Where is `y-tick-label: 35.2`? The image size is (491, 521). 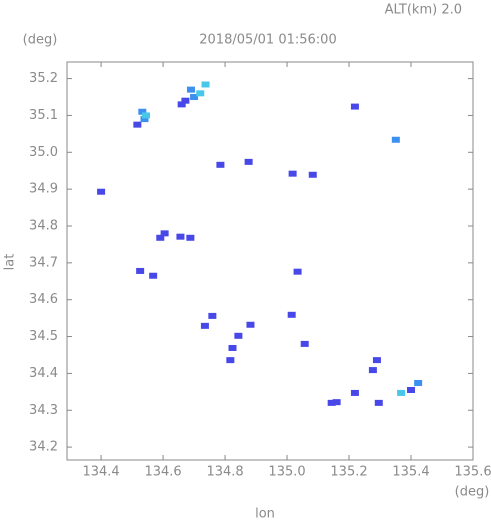 y-tick-label: 35.2 is located at coordinates (43, 78).